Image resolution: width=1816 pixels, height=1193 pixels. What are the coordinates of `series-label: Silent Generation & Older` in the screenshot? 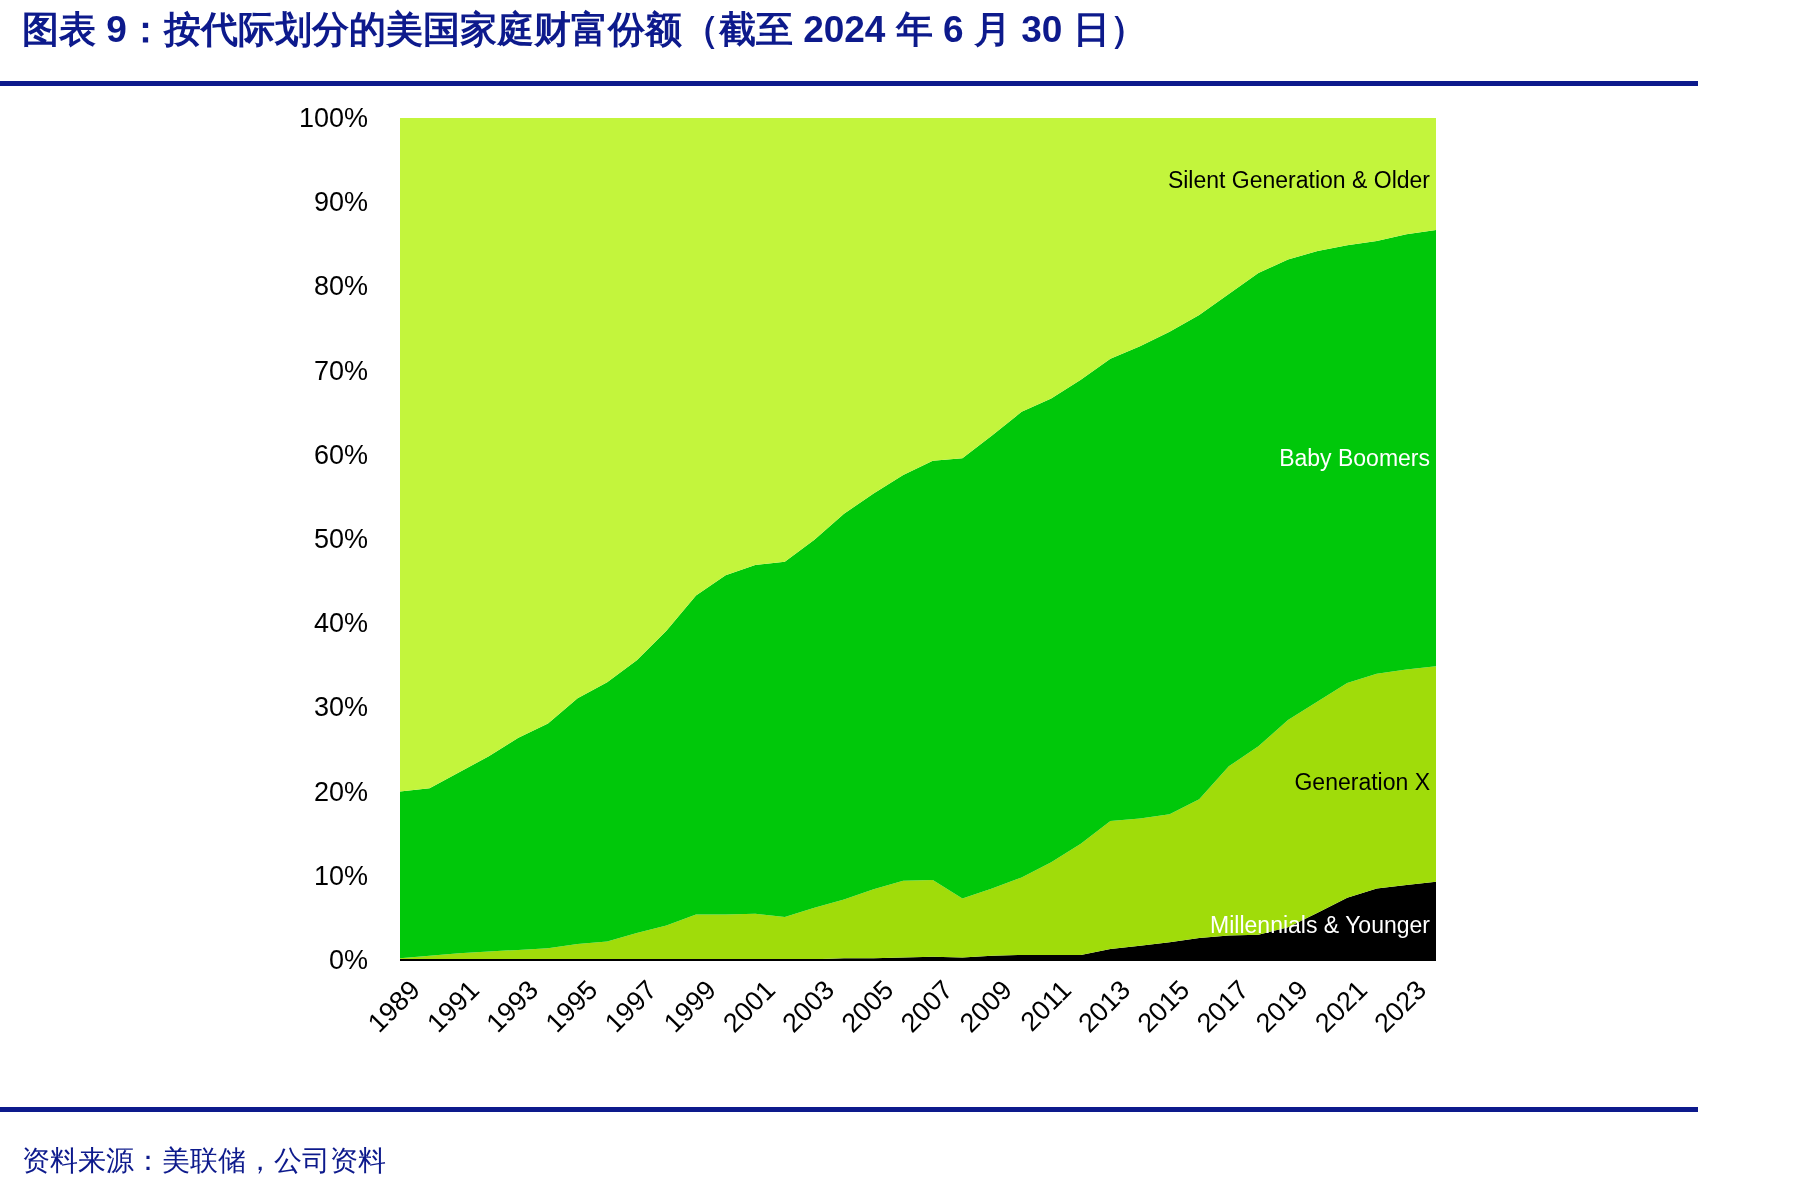 It's located at (1299, 180).